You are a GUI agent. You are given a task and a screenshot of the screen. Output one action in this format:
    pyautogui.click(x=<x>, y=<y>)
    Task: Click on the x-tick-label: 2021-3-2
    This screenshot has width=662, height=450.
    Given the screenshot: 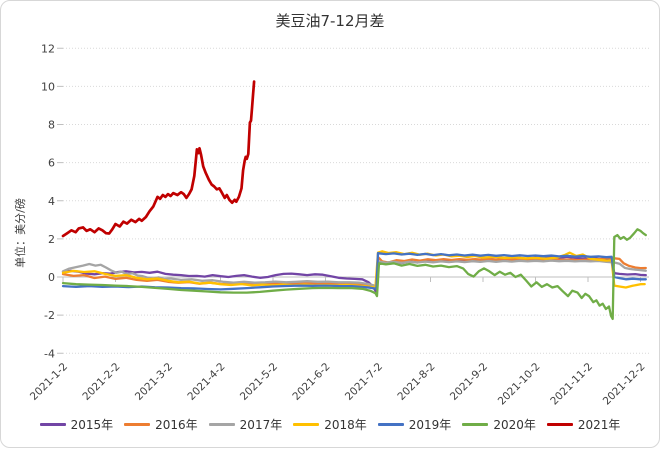 What is the action you would take?
    pyautogui.click(x=154, y=382)
    